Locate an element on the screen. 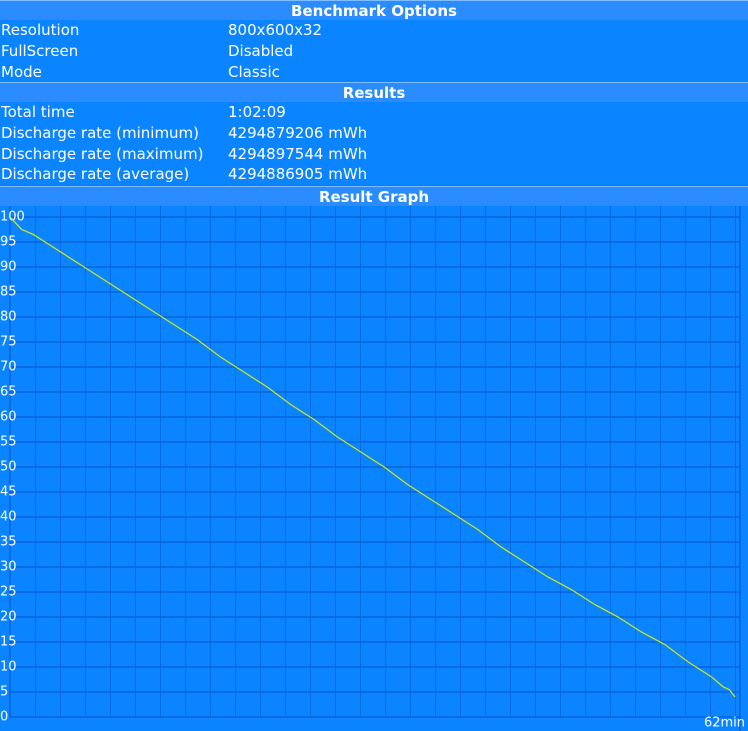 This screenshot has width=748, height=731. row-label: FullScreen is located at coordinates (40, 50).